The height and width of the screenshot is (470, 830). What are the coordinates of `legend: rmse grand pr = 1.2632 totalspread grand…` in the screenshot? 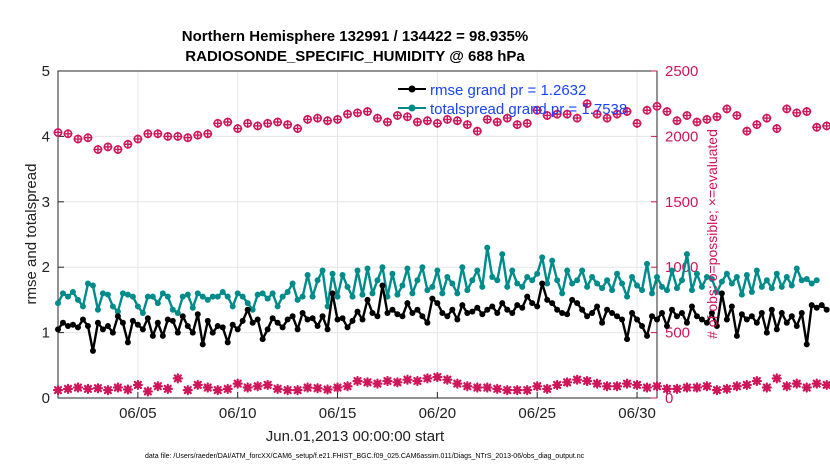 It's located at (512, 100).